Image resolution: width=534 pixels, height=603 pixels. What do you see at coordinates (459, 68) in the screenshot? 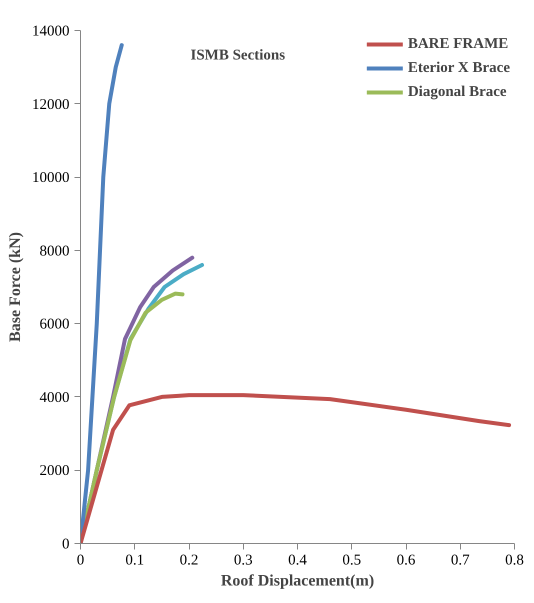
I see `legend-label: Eterior X Brace` at bounding box center [459, 68].